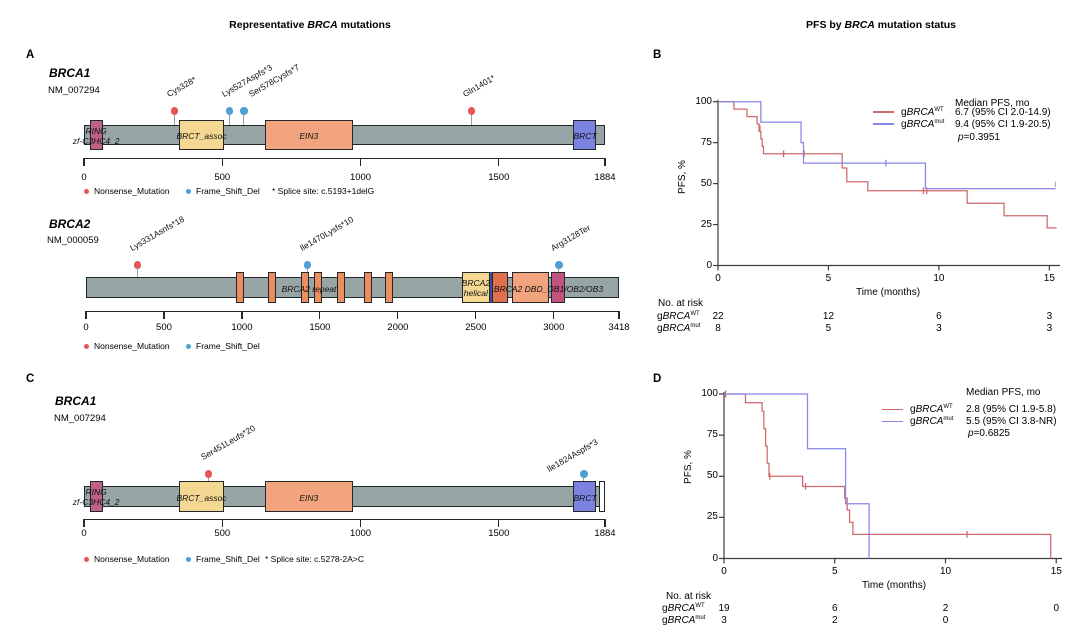 The width and height of the screenshot is (1090, 642). What do you see at coordinates (979, 137) in the screenshot?
I see `km-pvalue-B: p=0.3951` at bounding box center [979, 137].